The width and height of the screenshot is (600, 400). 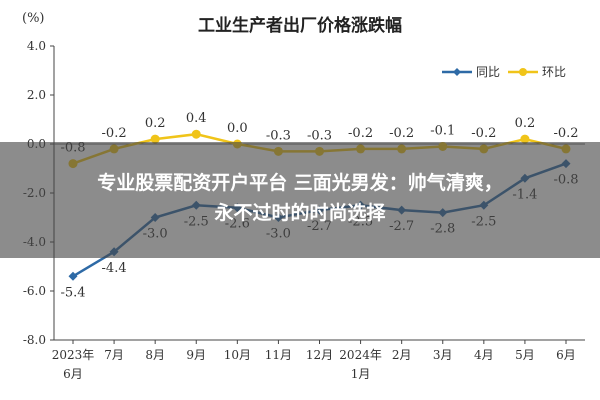 What do you see at coordinates (525, 355) in the screenshot?
I see `x-tick-label: 5月` at bounding box center [525, 355].